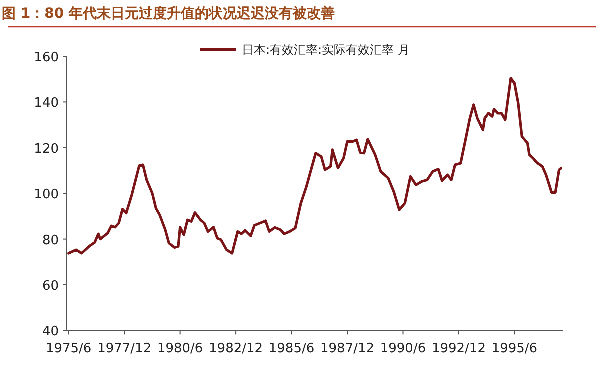 The width and height of the screenshot is (600, 378). I want to click on y-tick-label: 60, so click(50, 286).